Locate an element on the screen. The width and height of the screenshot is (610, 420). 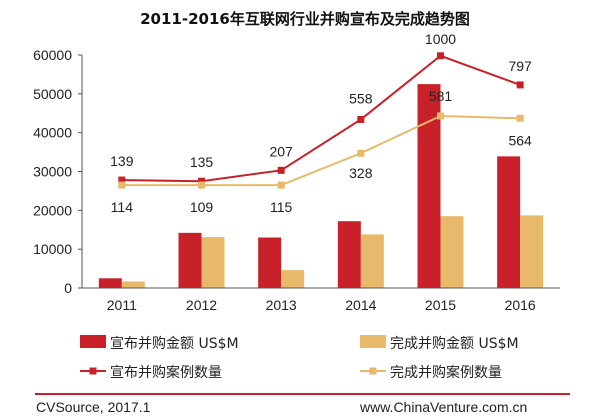
y-tick-label: 40000 is located at coordinates (52, 133).